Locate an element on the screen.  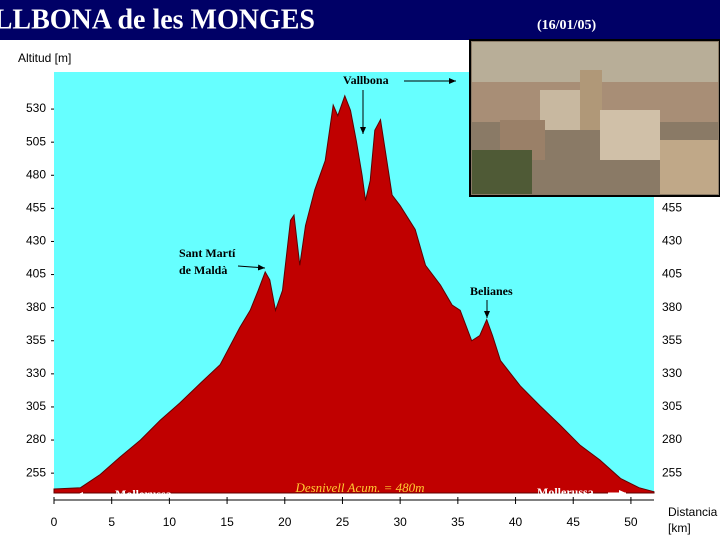
annotation: Belianes is located at coordinates (491, 291).